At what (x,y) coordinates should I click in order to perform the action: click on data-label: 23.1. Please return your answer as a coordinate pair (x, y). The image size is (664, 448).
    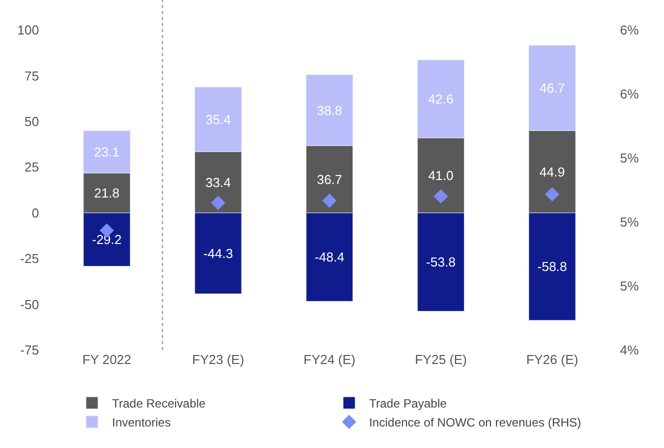
    Looking at the image, I should click on (107, 152).